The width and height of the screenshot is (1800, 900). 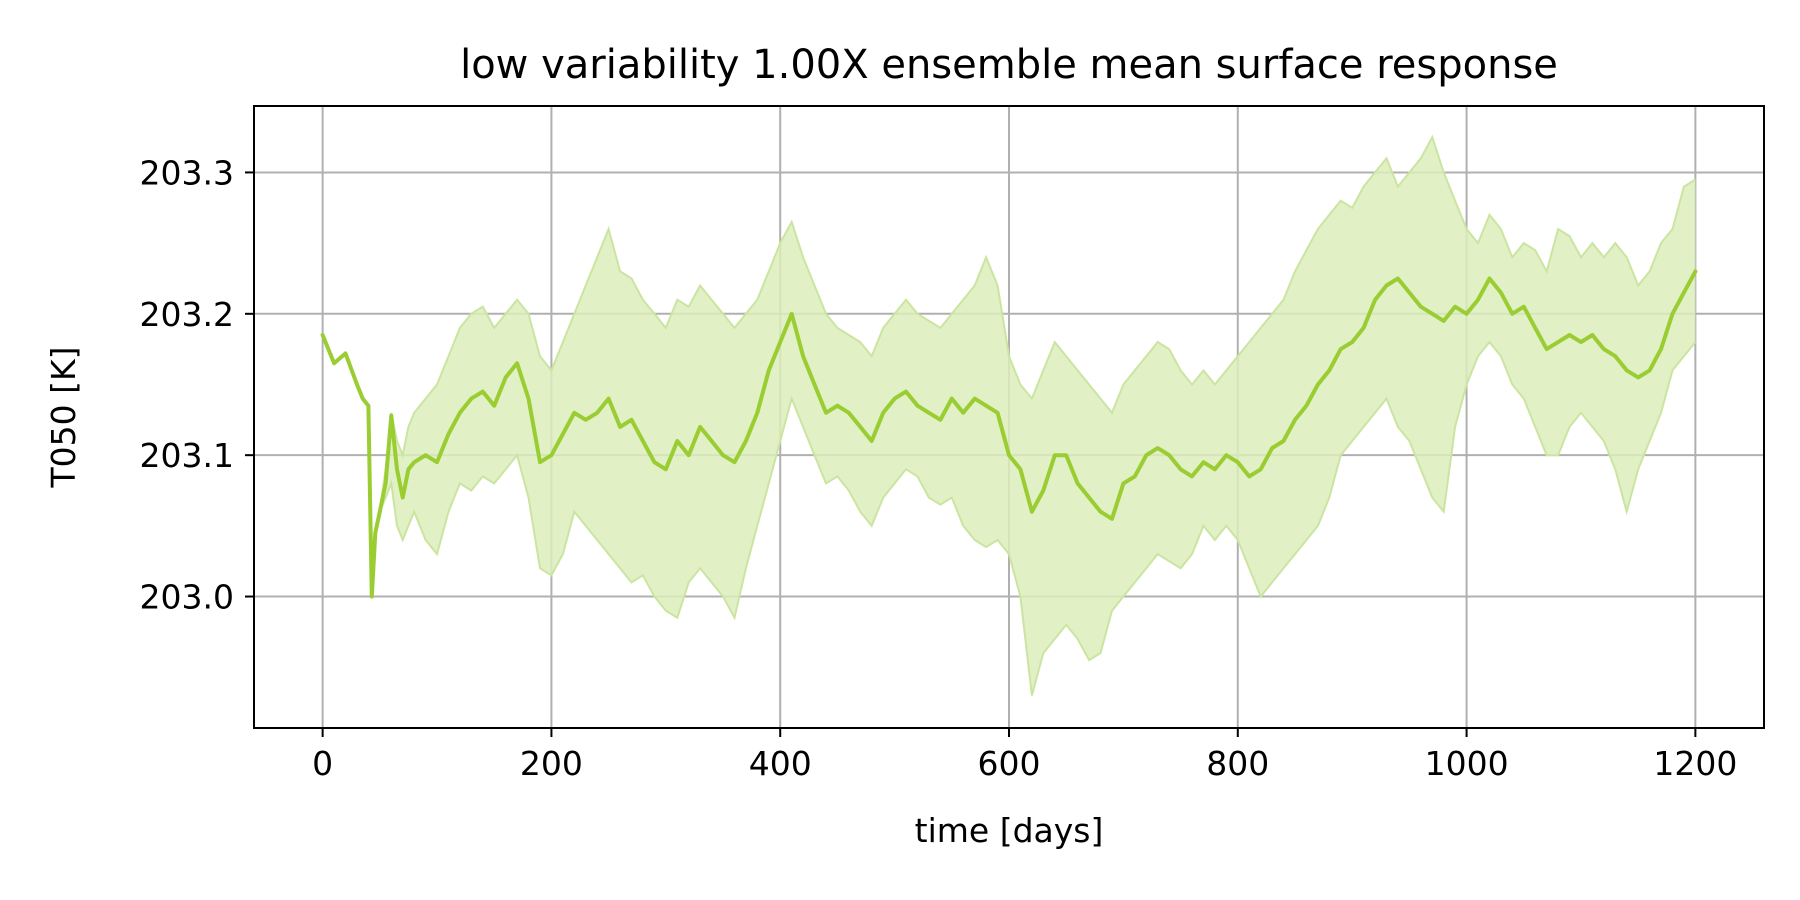 What do you see at coordinates (780, 763) in the screenshot?
I see `x-tick-label: 400` at bounding box center [780, 763].